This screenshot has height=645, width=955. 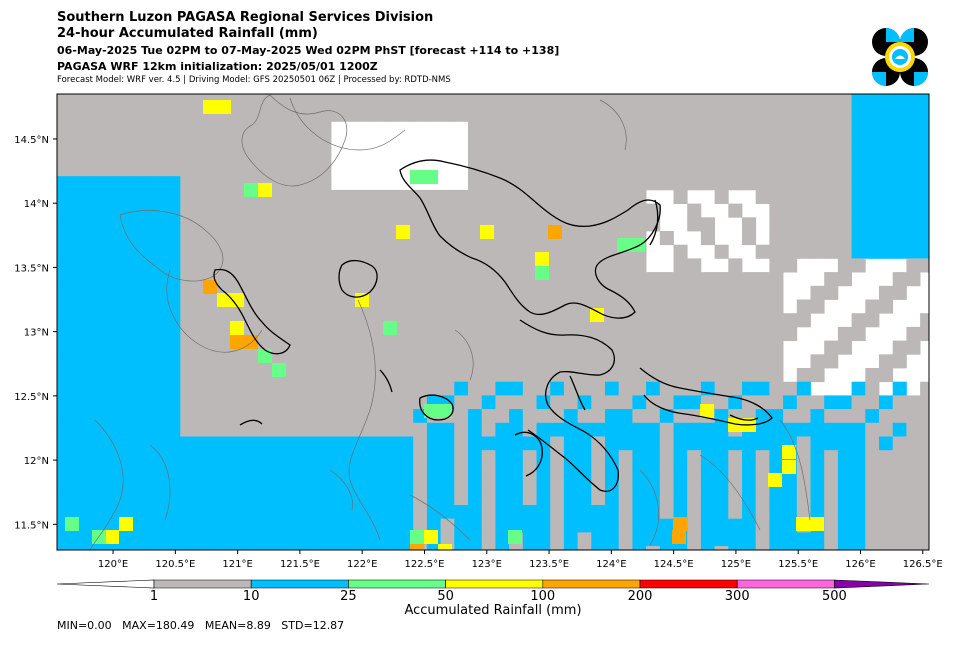 What do you see at coordinates (175, 564) in the screenshot?
I see `lon-tick-label: 120.5°E` at bounding box center [175, 564].